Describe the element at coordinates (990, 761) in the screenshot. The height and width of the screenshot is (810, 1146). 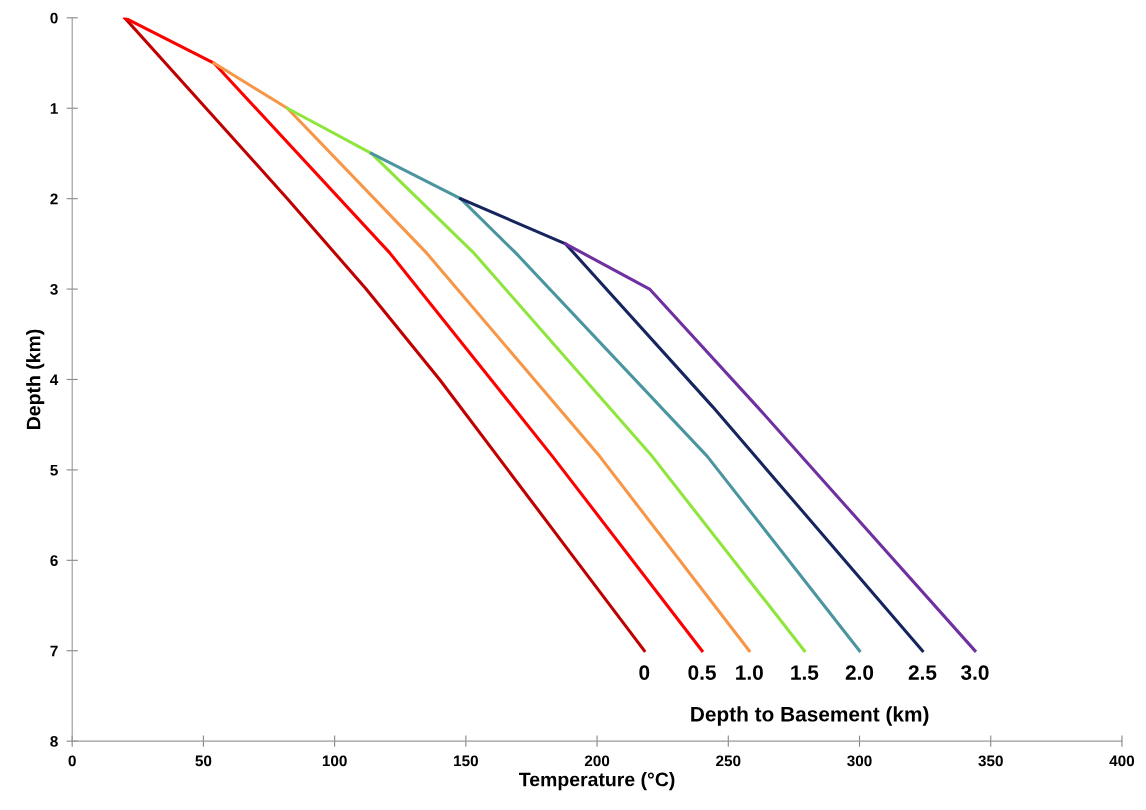
I see `x-tick-label: 350` at that location.